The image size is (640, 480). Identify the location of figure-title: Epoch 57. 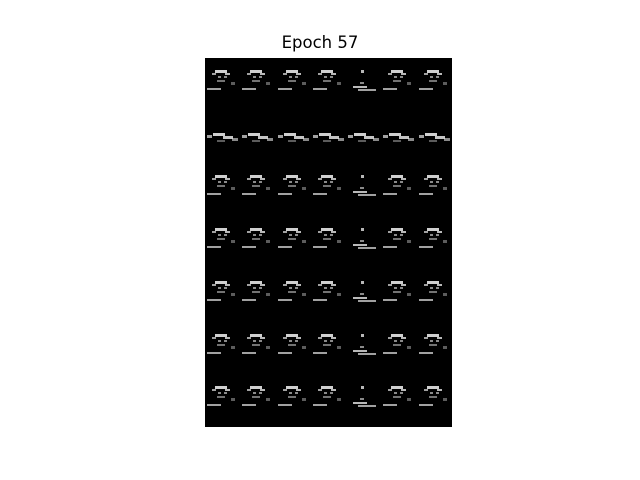
(320, 42).